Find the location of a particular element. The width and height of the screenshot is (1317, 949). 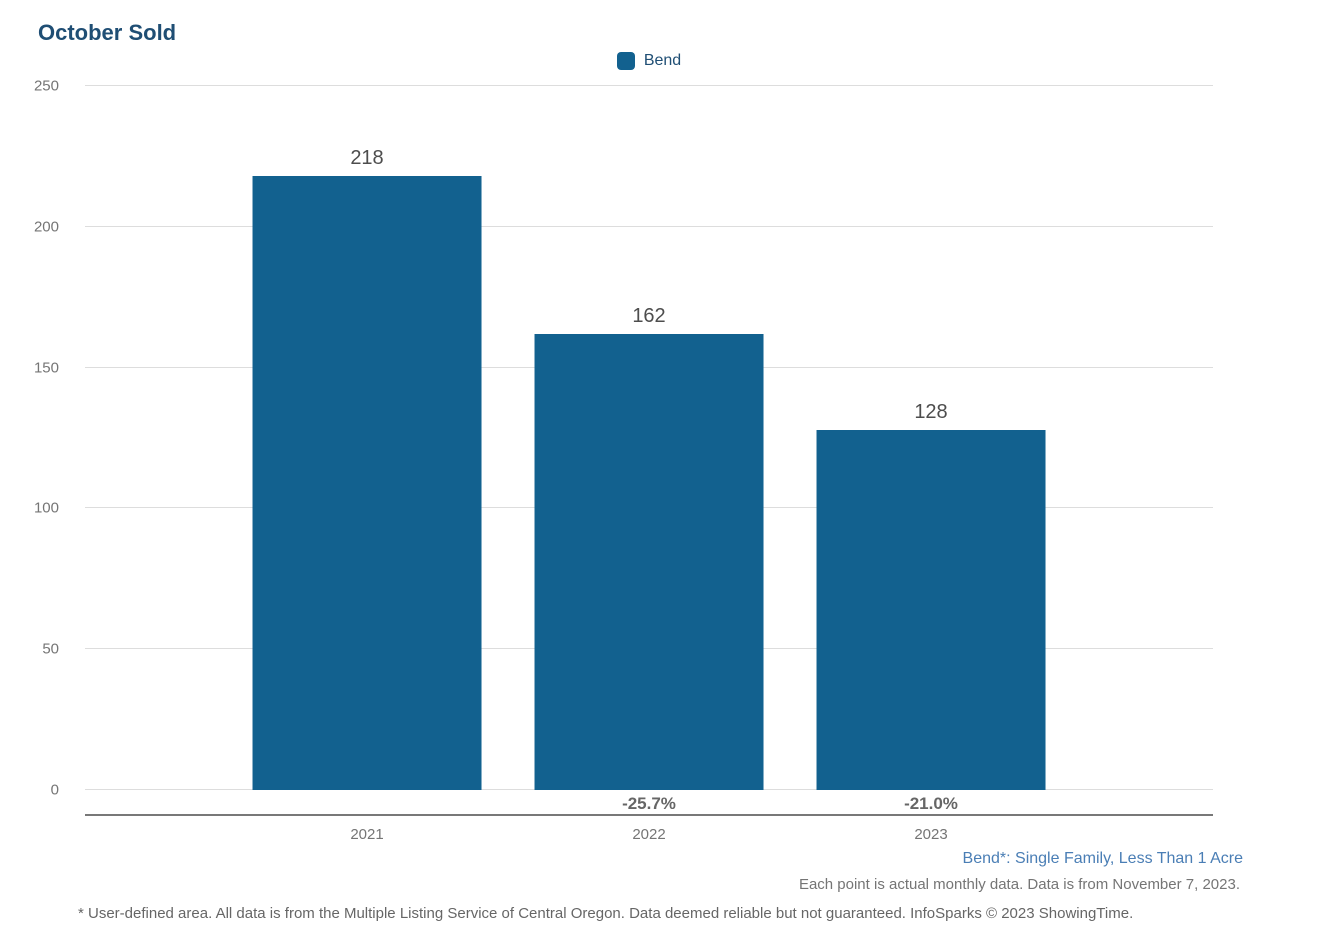

x-axis-label: 2023 is located at coordinates (931, 834).